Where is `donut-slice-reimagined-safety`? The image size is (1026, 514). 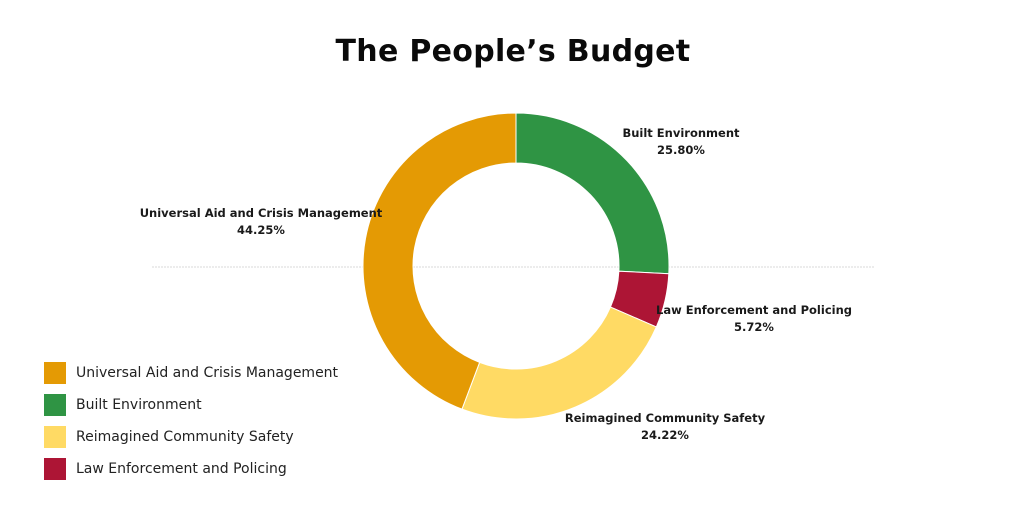 donut-slice-reimagined-safety is located at coordinates (559, 363).